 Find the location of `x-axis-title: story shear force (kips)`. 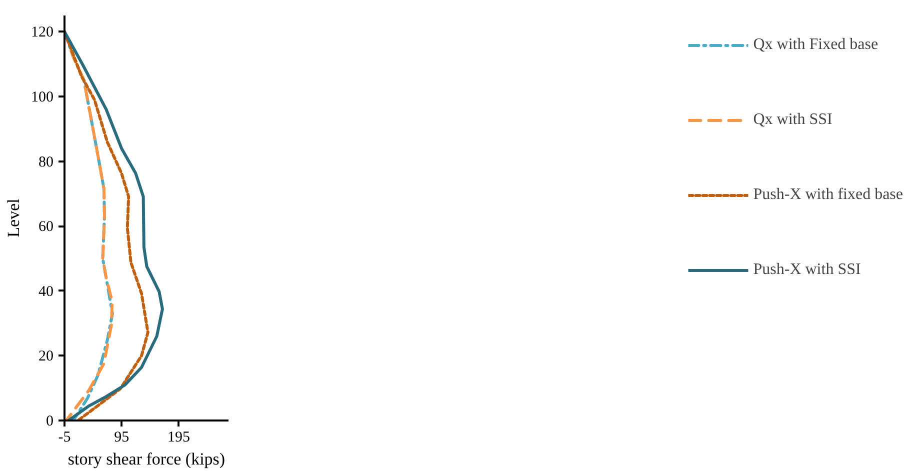

x-axis-title: story shear force (kips) is located at coordinates (147, 459).